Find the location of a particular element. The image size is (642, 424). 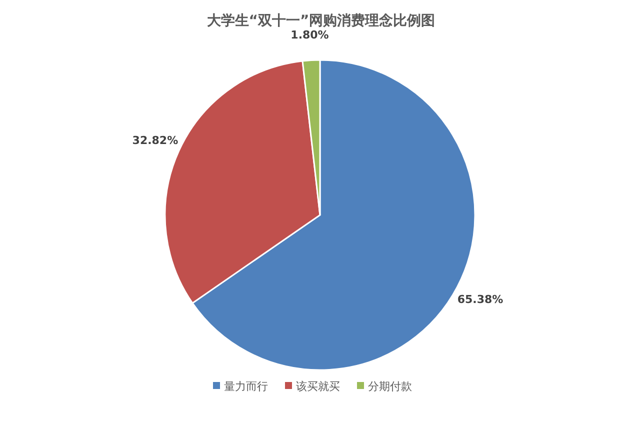

legend-label: 该买就买 is located at coordinates (318, 386).